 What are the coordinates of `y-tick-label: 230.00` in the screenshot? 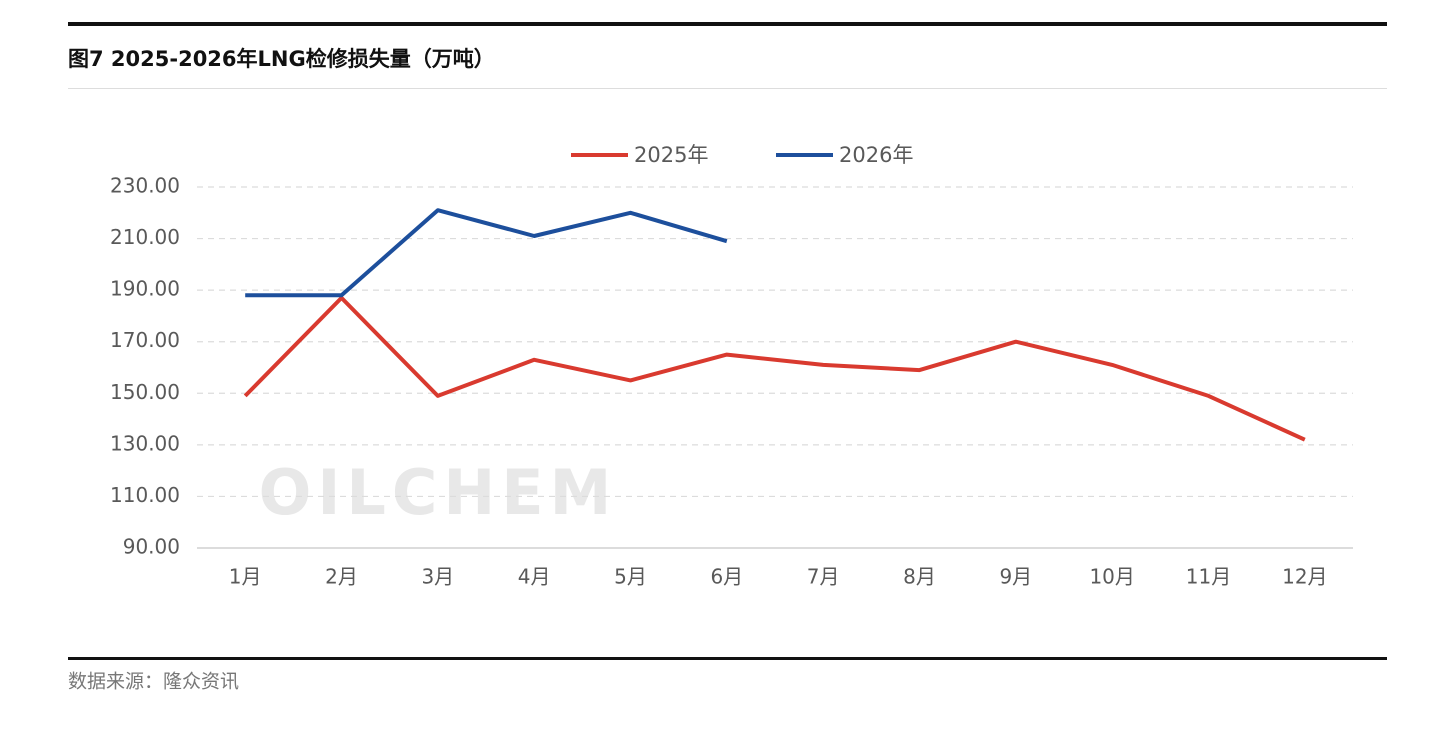 It's located at (145, 186).